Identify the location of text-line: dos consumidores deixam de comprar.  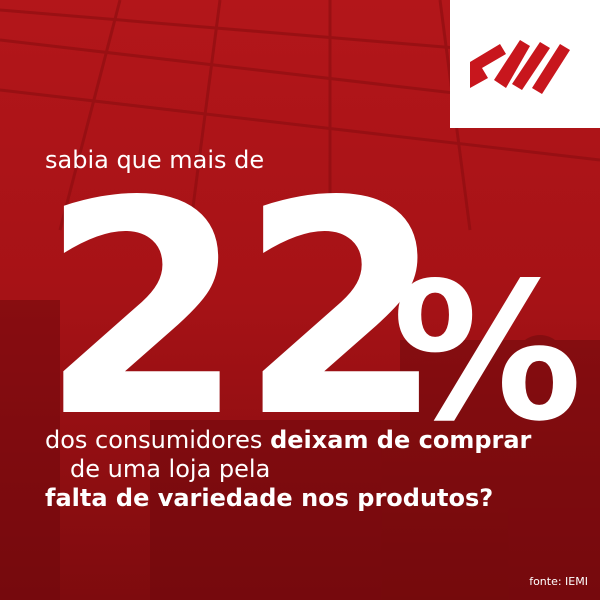
(288, 440).